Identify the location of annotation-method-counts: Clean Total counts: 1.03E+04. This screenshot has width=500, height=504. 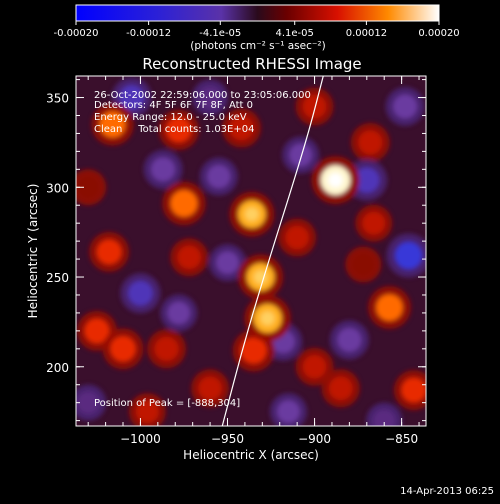
(174, 129).